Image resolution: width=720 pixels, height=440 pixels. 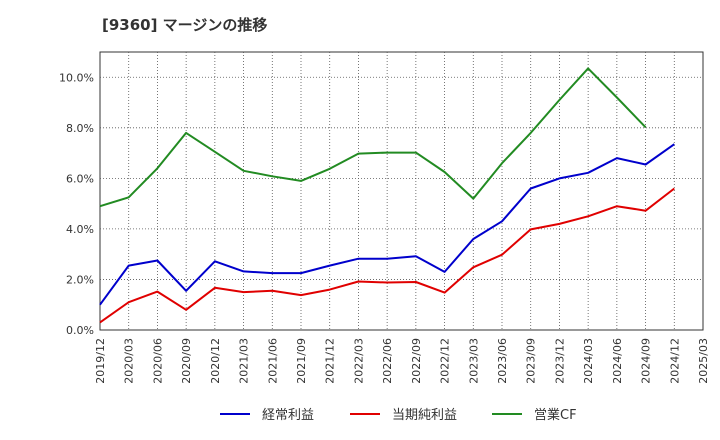 What do you see at coordinates (80, 279) in the screenshot?
I see `y-tick-label: 2.0%` at bounding box center [80, 279].